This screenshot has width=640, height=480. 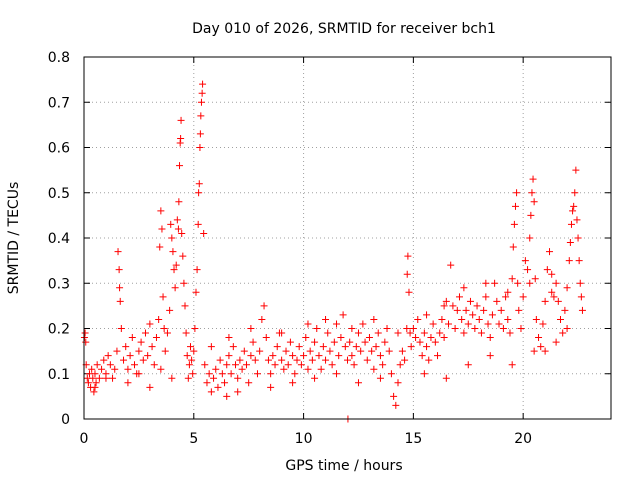 What do you see at coordinates (59, 103) in the screenshot?
I see `y-tick-label: 0.7` at bounding box center [59, 103].